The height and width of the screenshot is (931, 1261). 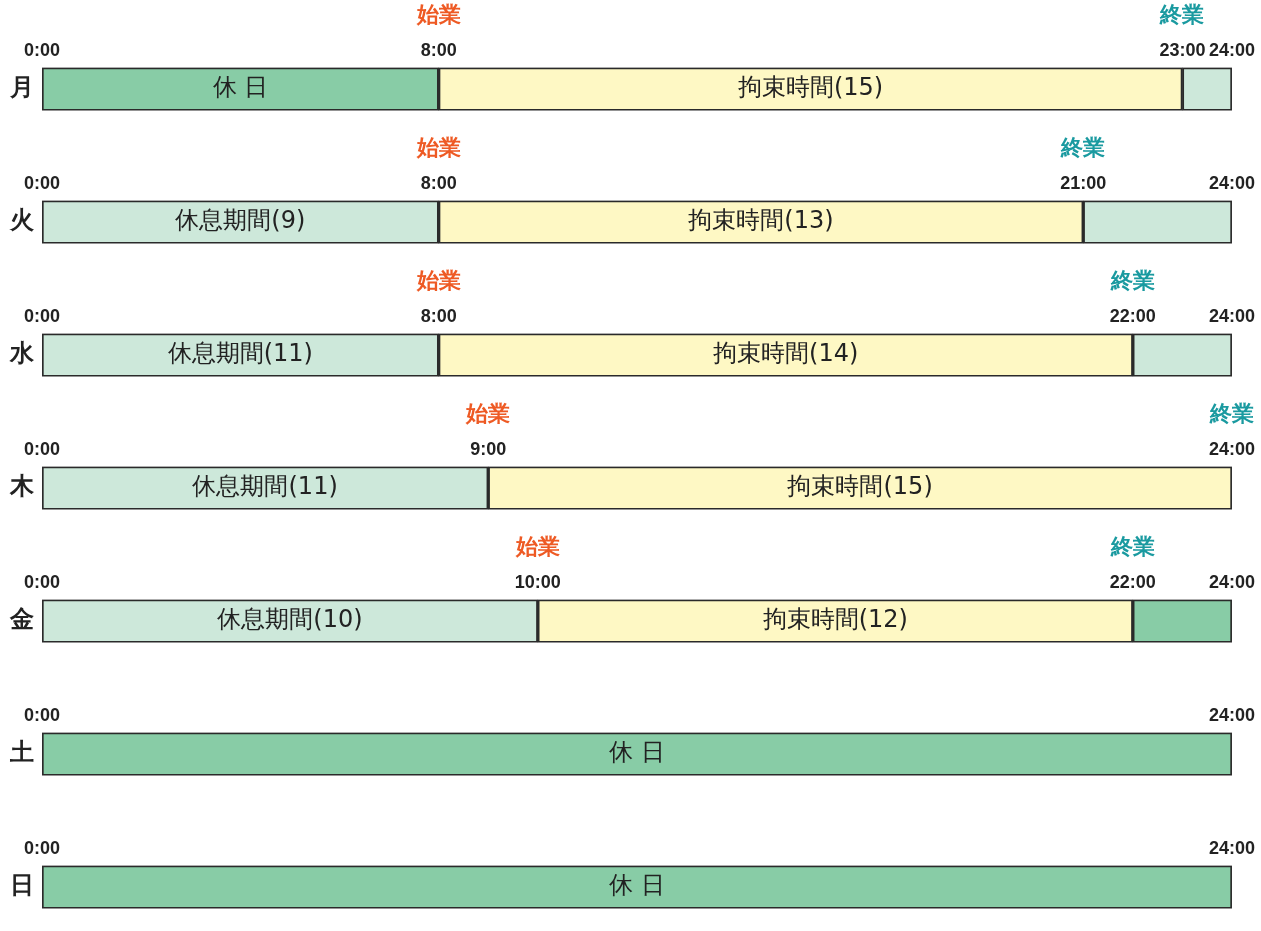 What do you see at coordinates (835, 619) in the screenshot?
I see `data-label: 拘束時間(12)` at bounding box center [835, 619].